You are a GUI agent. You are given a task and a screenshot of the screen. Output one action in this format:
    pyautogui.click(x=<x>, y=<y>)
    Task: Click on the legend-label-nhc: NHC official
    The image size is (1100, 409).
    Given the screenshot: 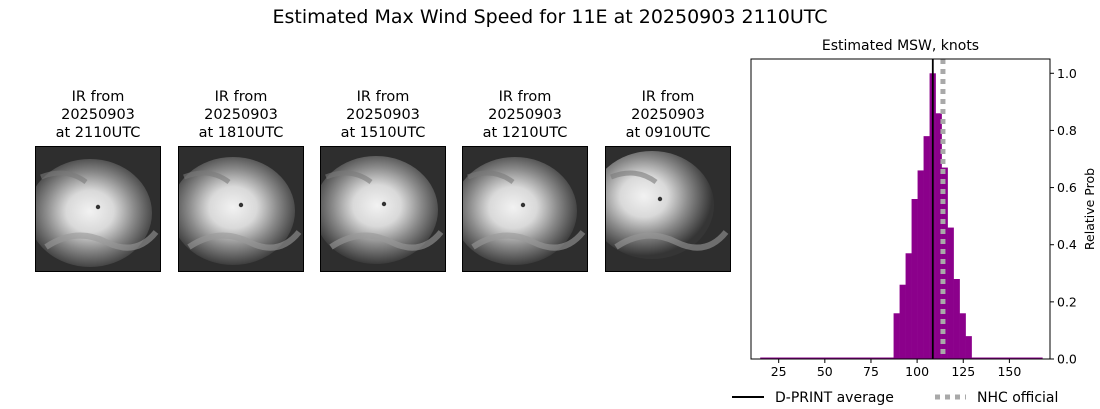 What is the action you would take?
    pyautogui.click(x=1017, y=398)
    